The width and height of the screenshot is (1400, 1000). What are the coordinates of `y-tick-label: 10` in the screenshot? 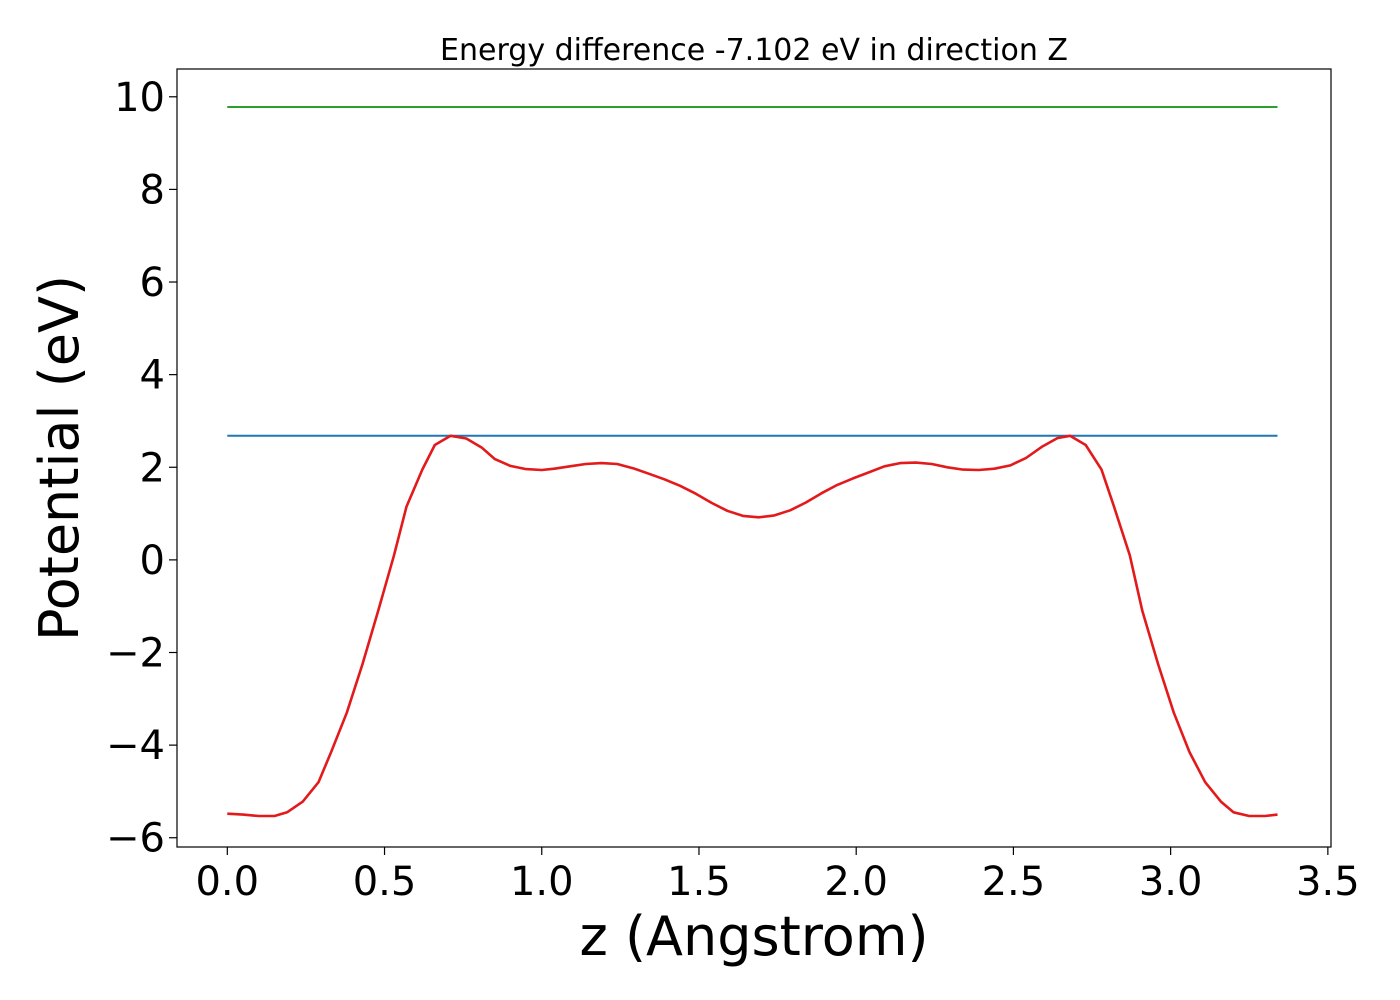 It's located at (139, 98).